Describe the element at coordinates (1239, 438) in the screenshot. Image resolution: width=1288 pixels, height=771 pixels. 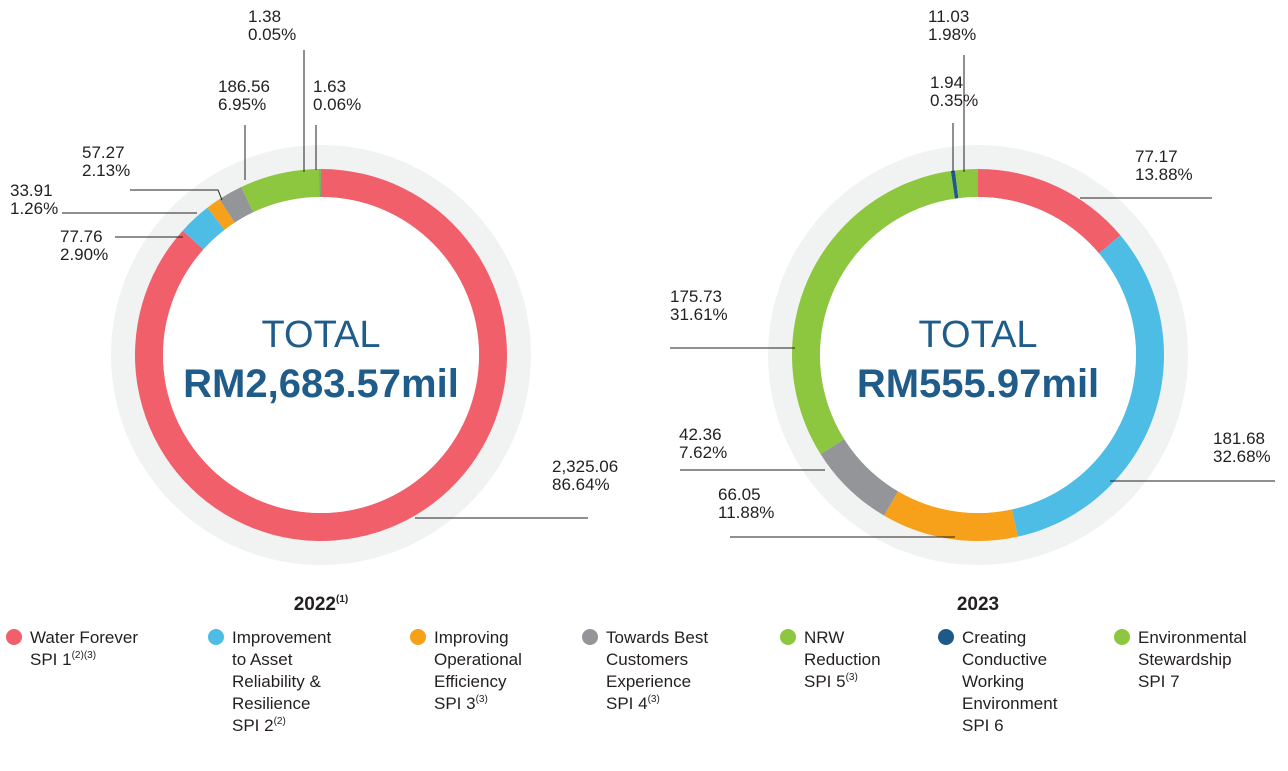
I see `value-label: 181.68` at that location.